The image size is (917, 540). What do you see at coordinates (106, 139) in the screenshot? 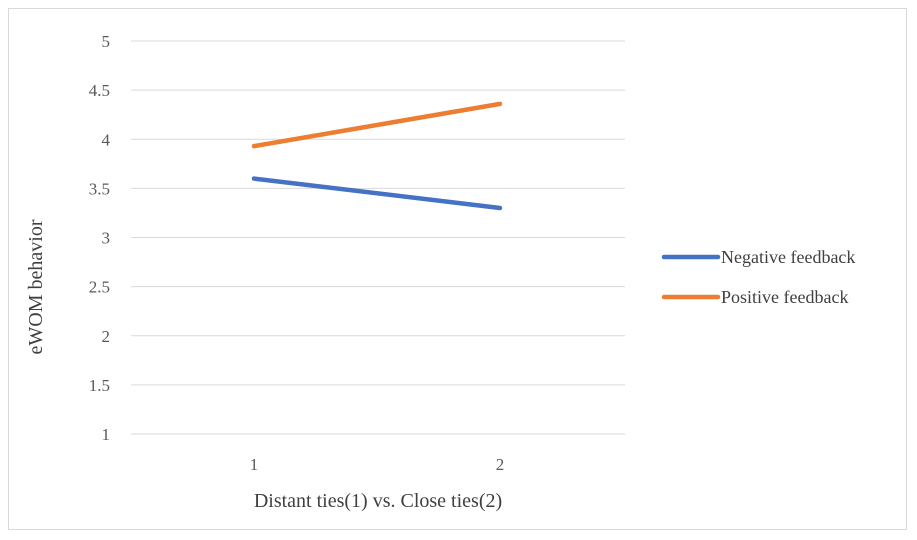
I see `y-tick-label: 4` at bounding box center [106, 139].